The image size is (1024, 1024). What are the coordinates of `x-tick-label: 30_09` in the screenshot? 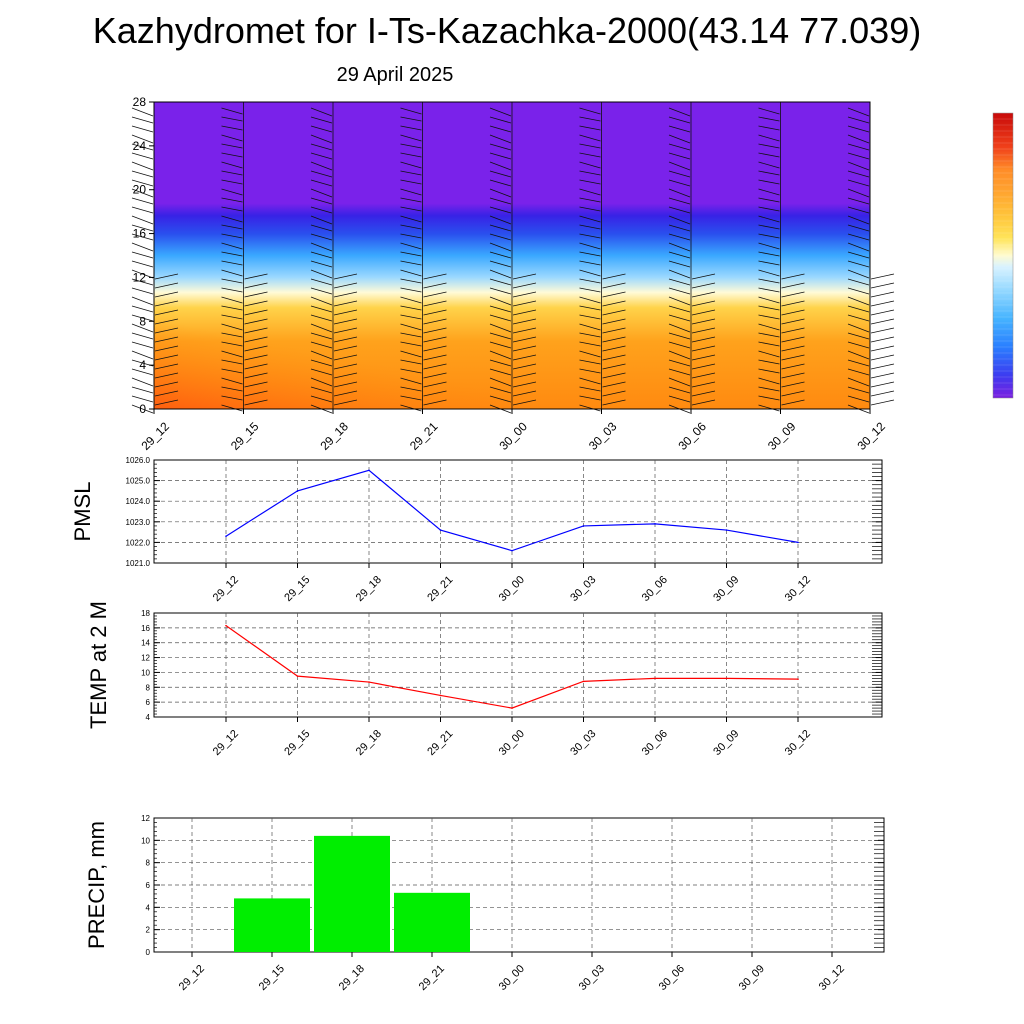 It's located at (752, 978).